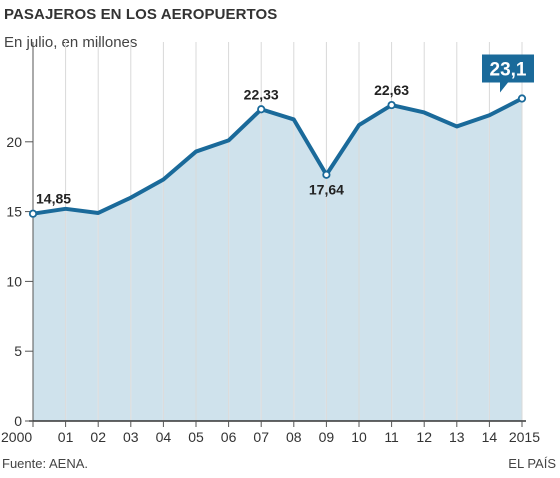  I want to click on y-tick-label: 0, so click(18, 421).